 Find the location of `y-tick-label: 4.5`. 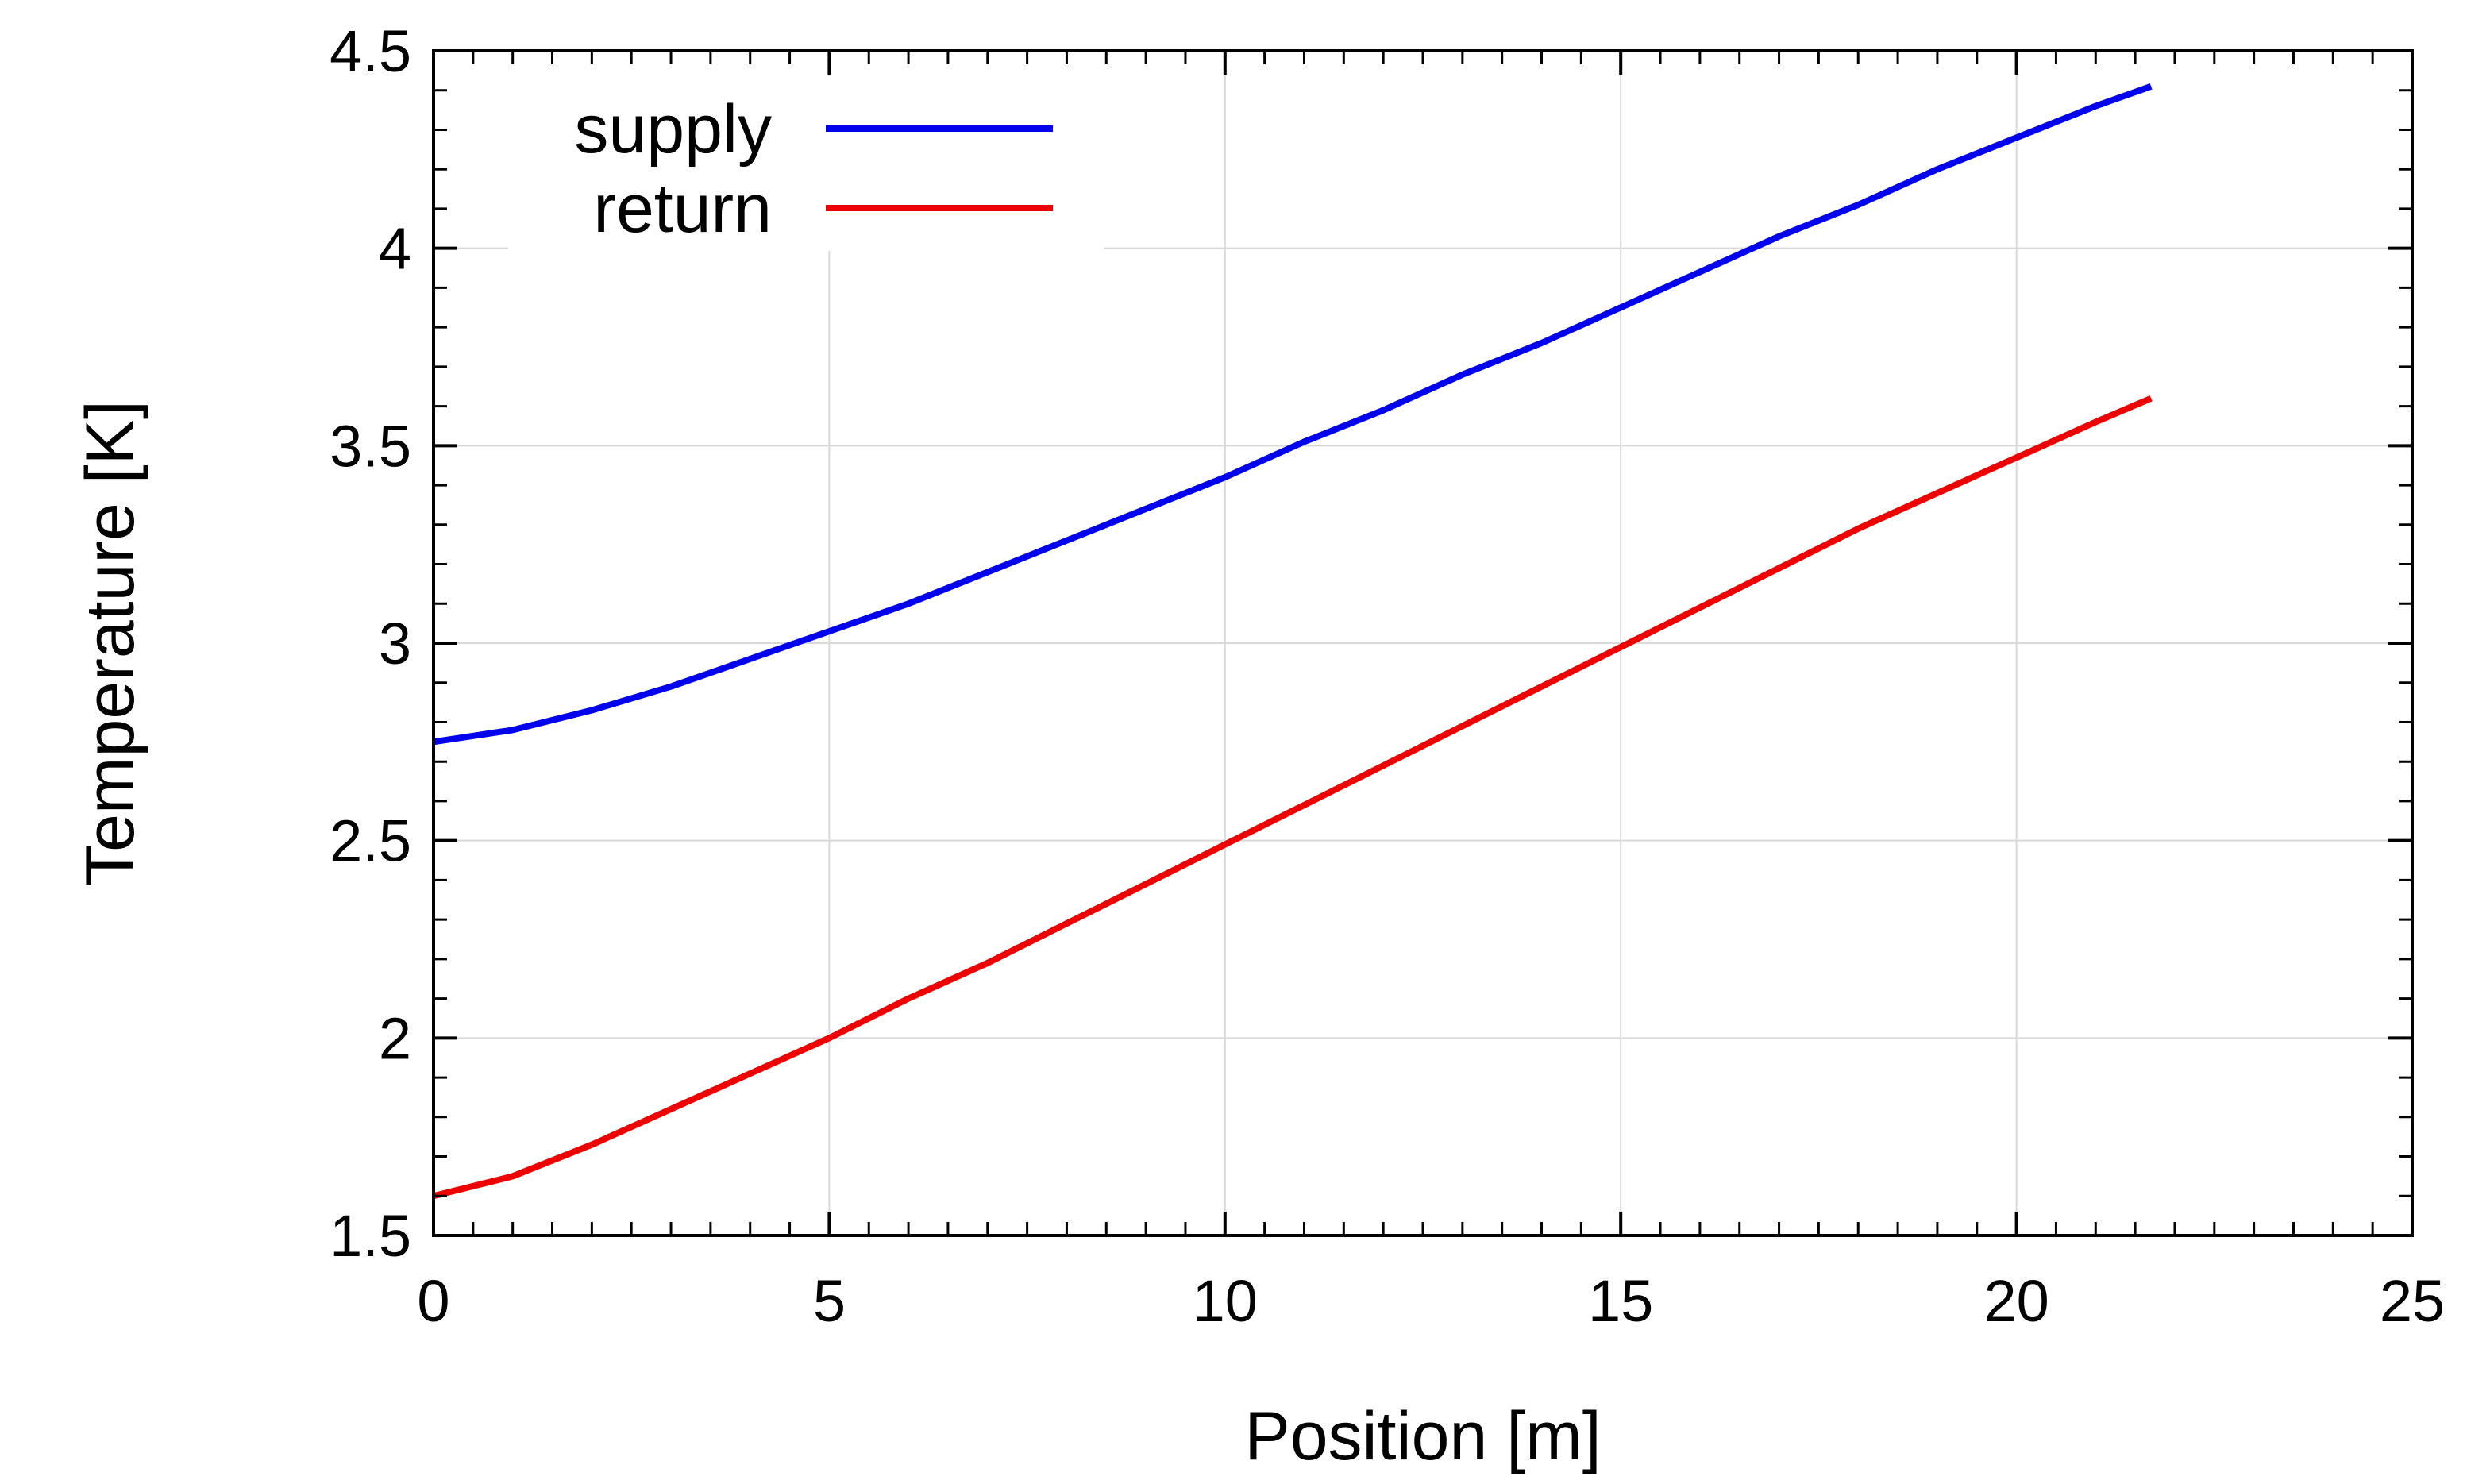

y-tick-label: 4.5 is located at coordinates (370, 51).